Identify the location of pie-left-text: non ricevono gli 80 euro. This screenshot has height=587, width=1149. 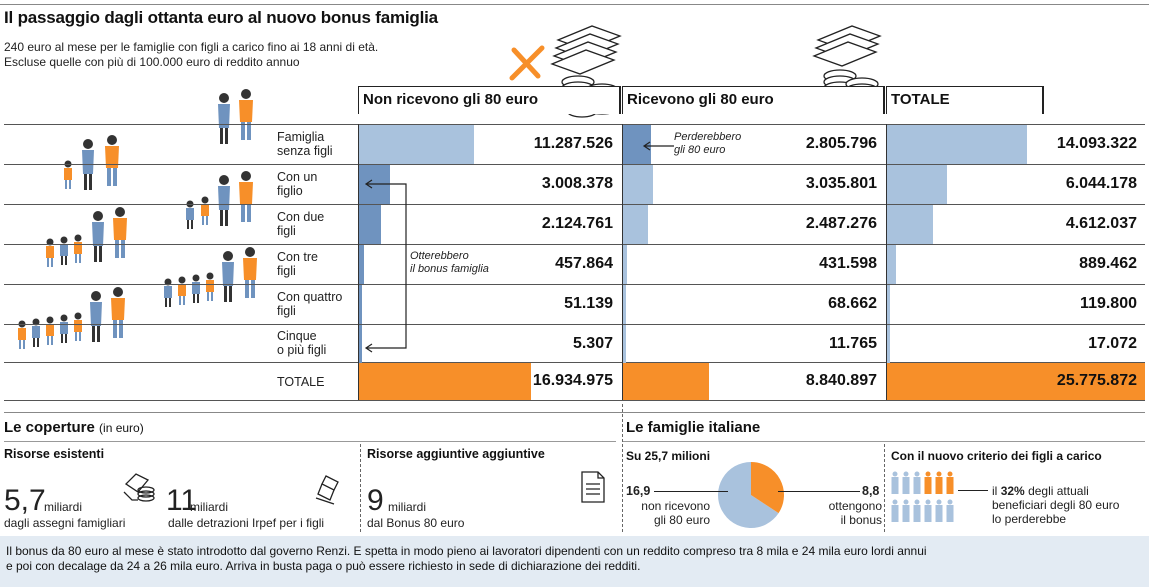
(675, 513).